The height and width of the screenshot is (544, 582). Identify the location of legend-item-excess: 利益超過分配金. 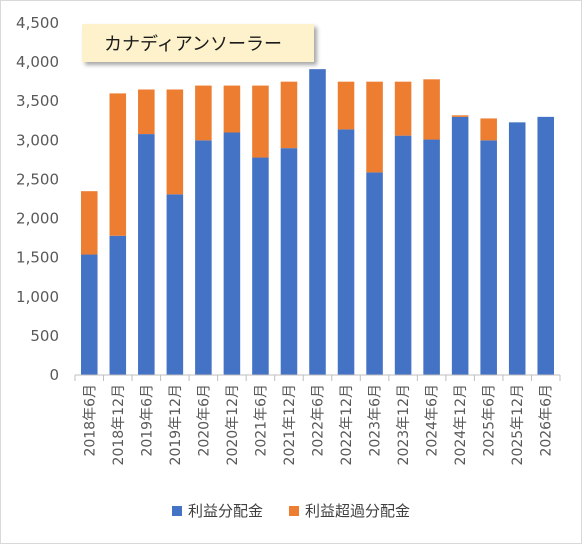
(349, 510).